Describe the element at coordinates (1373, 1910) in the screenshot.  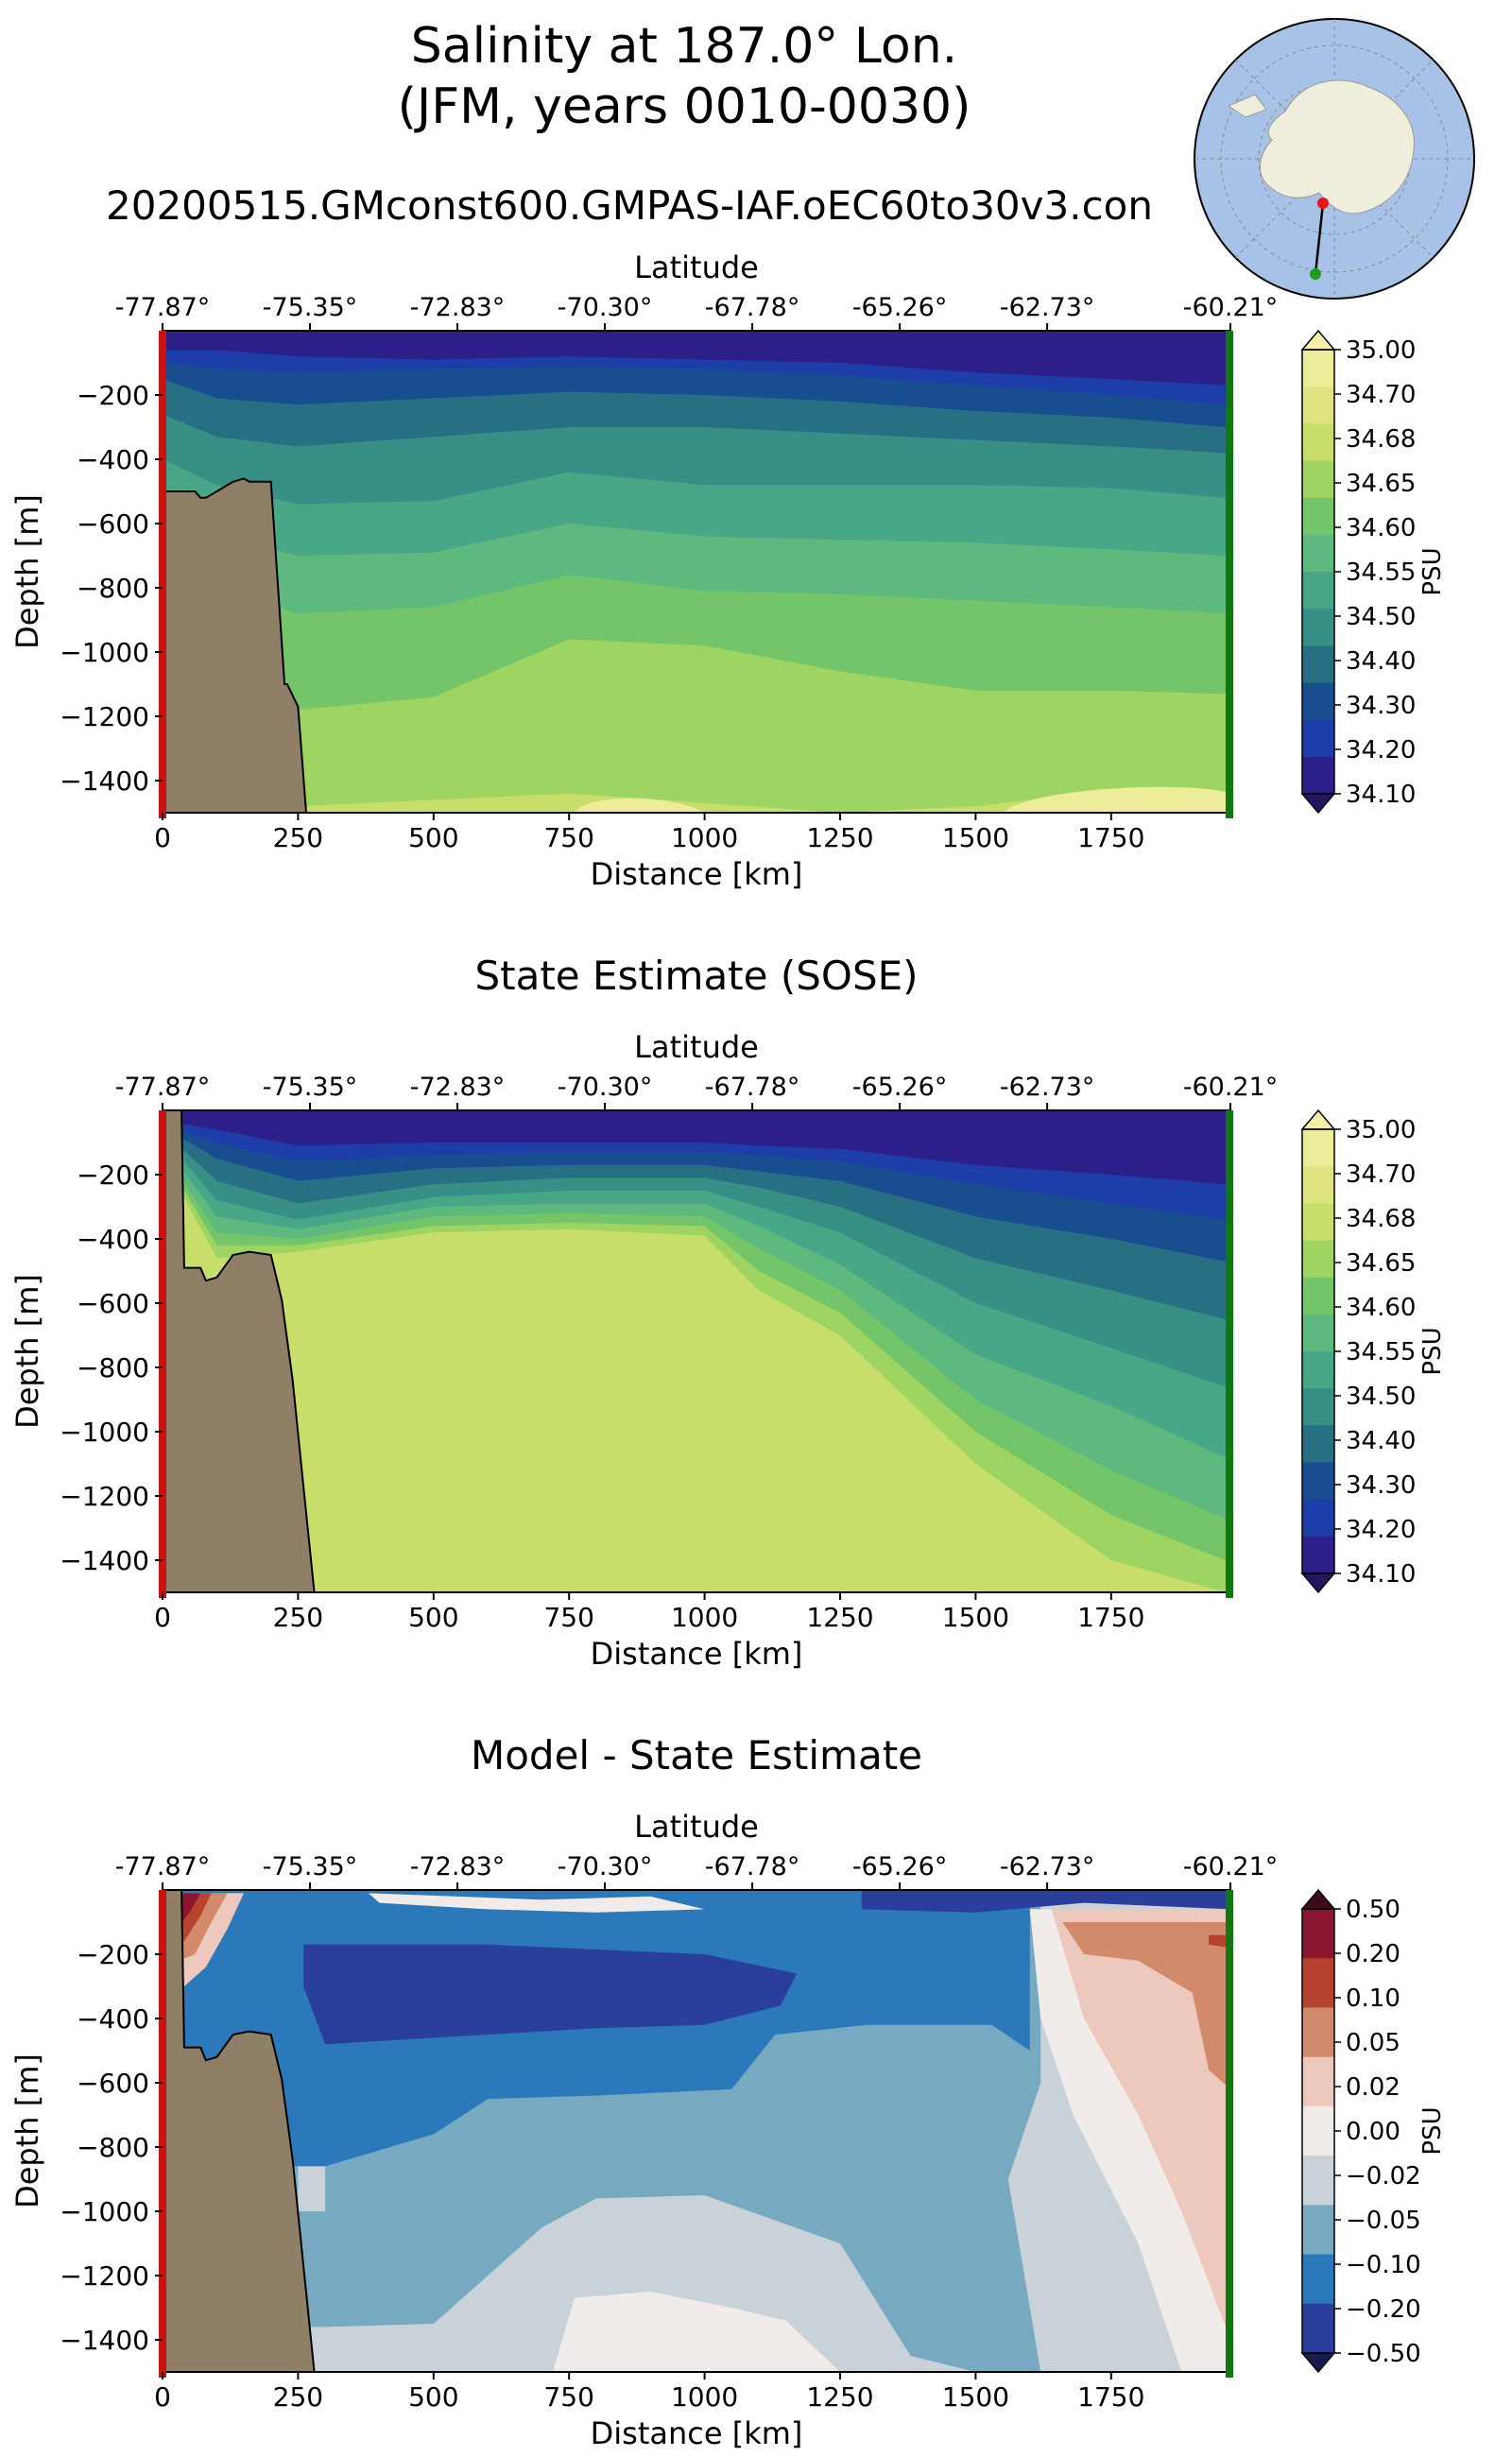
I see `colorbar-tick-label: 0.50` at that location.